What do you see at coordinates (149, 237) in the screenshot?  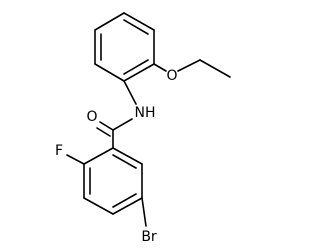 I see `atom-label: Br` at bounding box center [149, 237].